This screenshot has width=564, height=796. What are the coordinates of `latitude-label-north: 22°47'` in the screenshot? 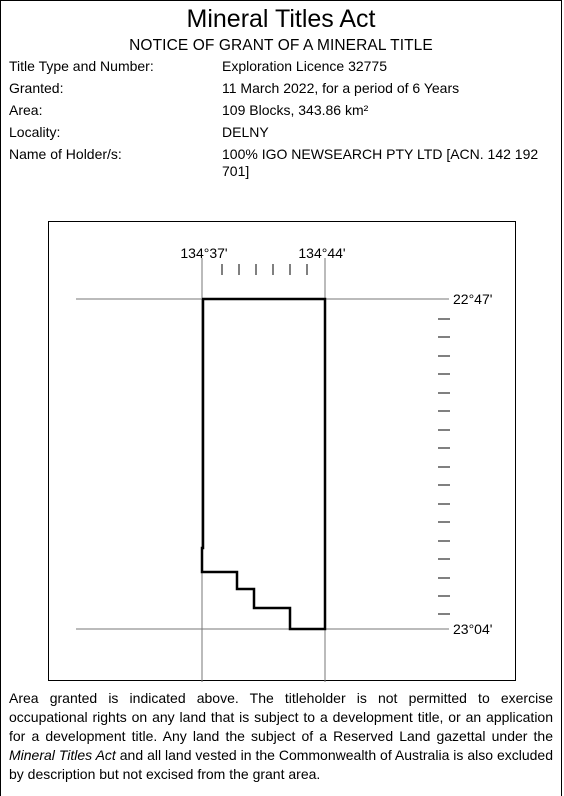 It's located at (472, 299).